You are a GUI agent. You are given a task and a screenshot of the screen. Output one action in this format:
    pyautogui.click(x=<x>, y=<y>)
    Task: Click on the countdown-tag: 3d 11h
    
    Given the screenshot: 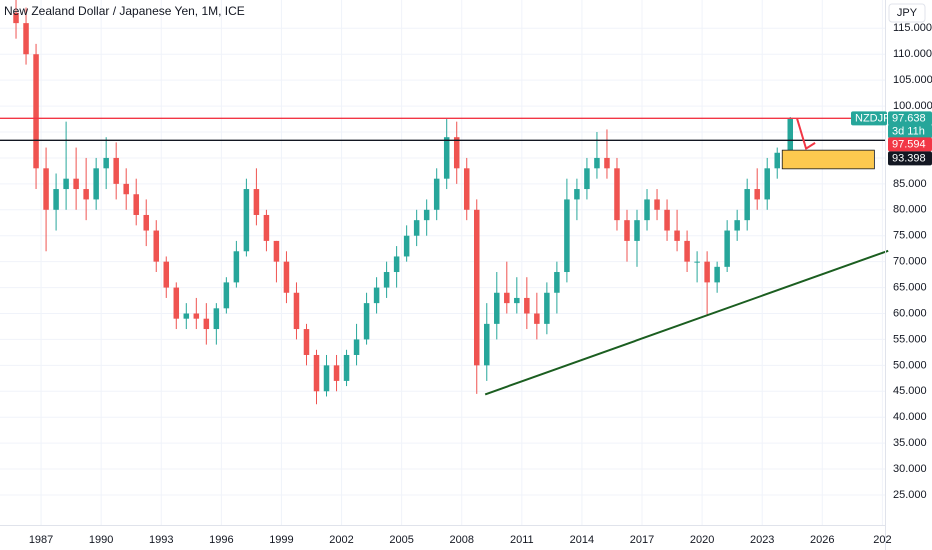 What is the action you would take?
    pyautogui.click(x=908, y=132)
    